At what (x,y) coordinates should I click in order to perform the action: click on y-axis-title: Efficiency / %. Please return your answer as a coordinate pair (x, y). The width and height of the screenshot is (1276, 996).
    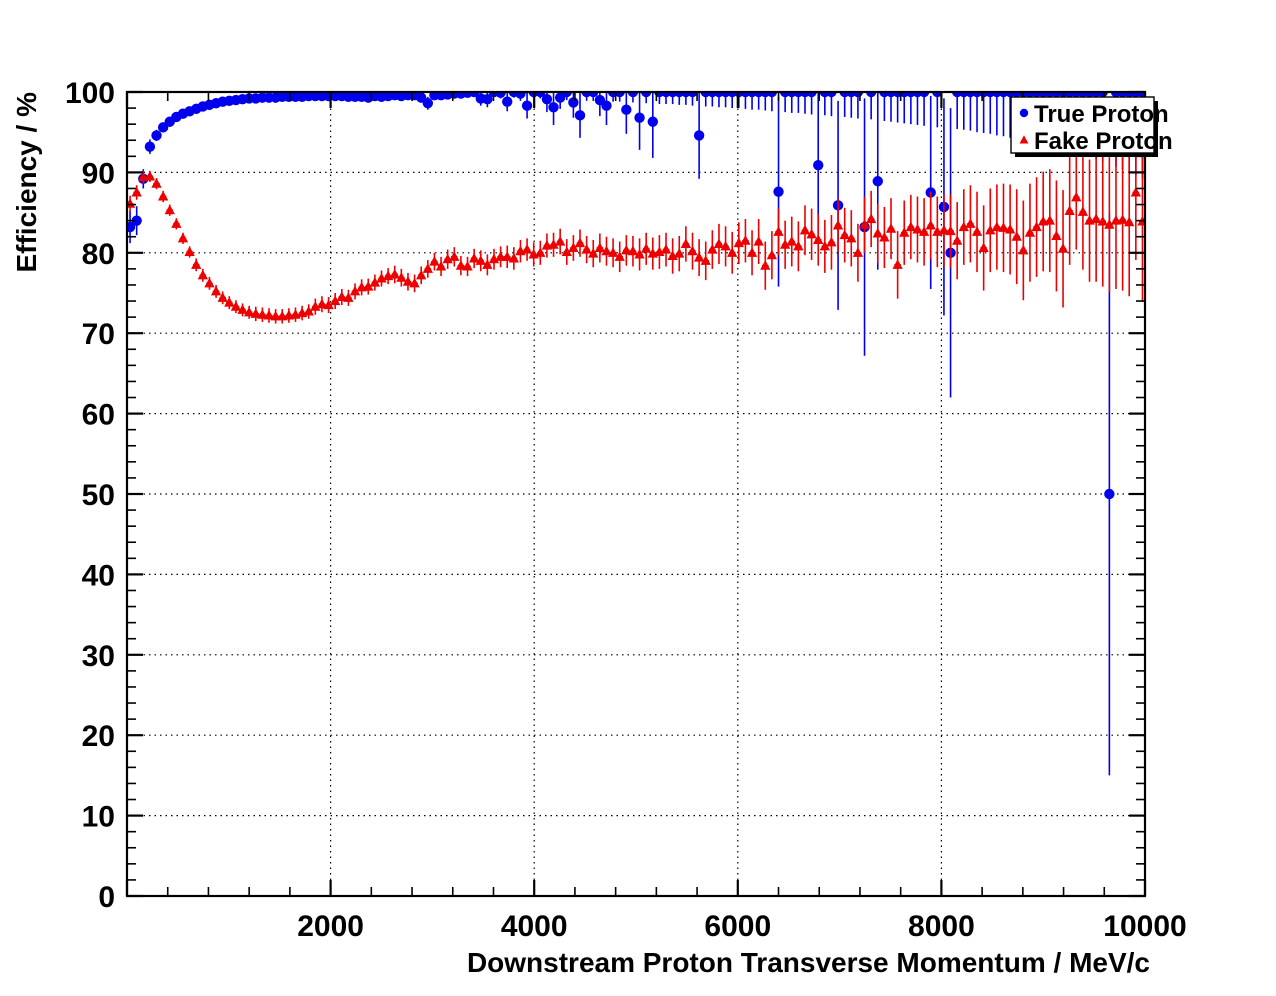
    Looking at the image, I should click on (26, 182).